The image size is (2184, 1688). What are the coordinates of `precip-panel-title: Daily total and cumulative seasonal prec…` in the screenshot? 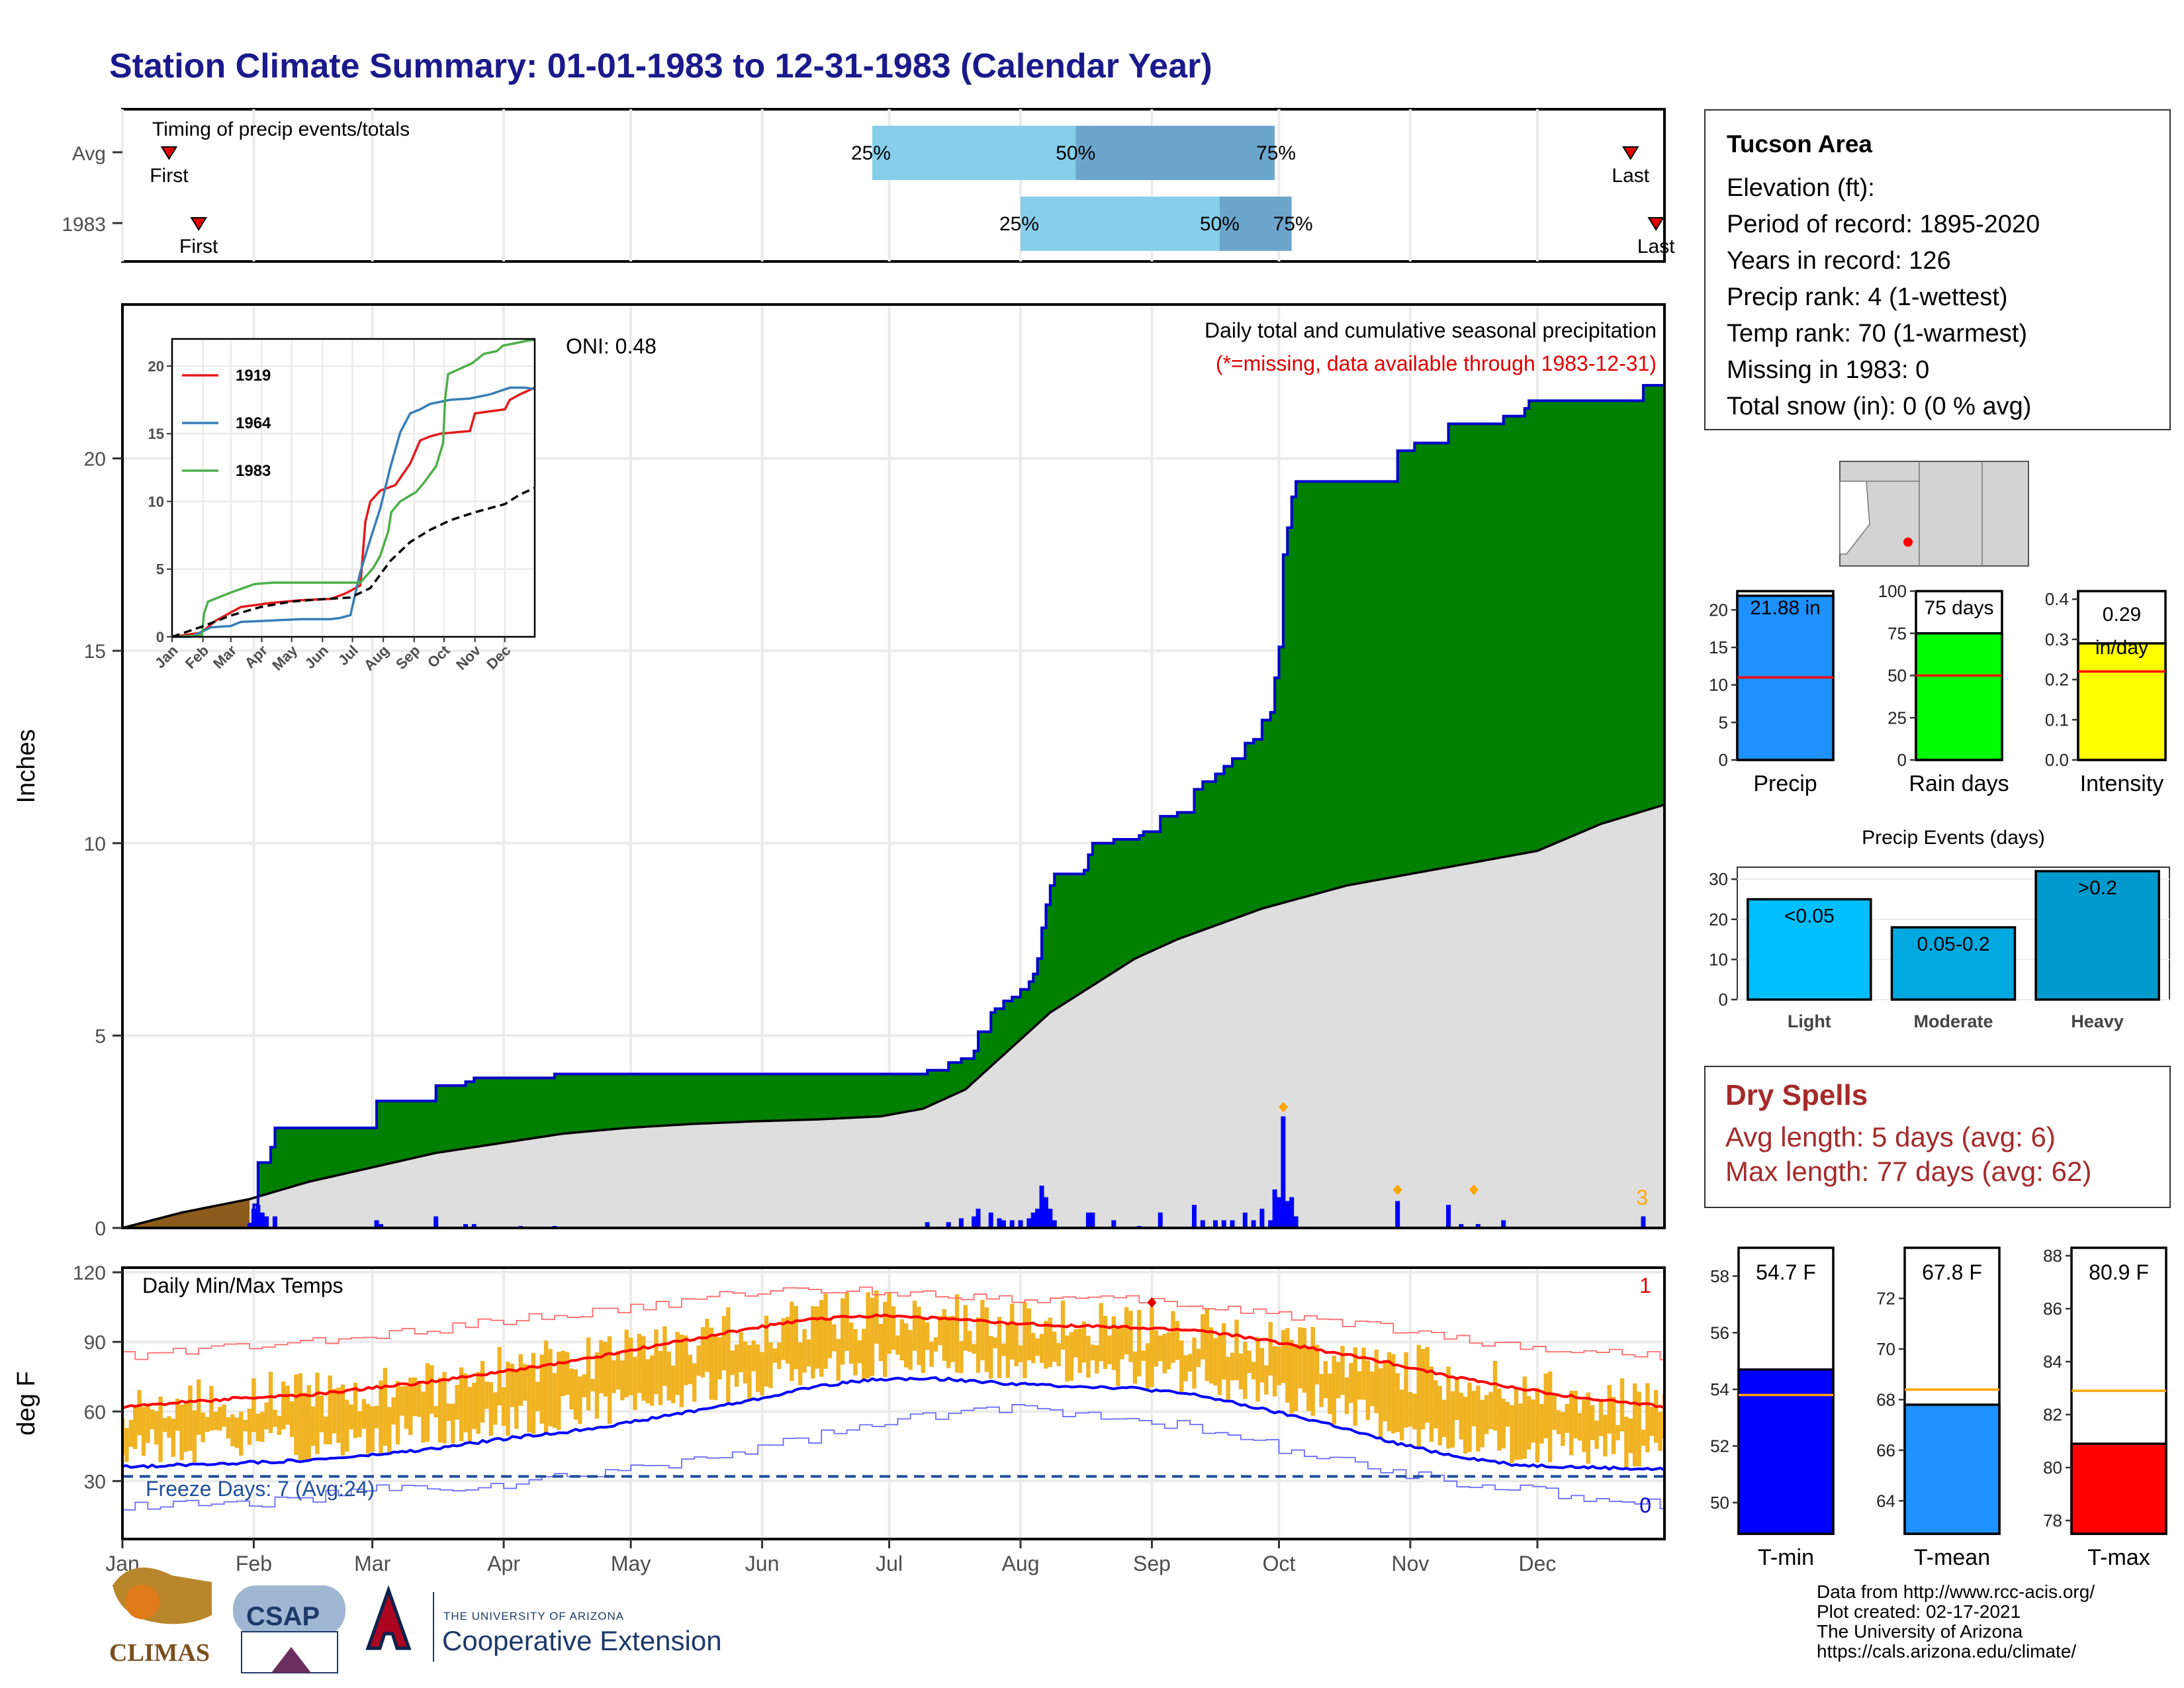 It's located at (1431, 330).